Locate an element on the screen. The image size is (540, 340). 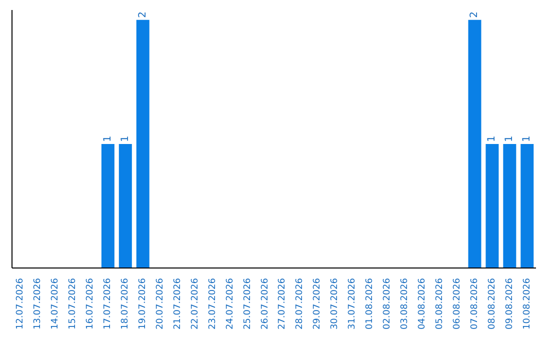
x-tick-label: 26.07.2026 is located at coordinates (265, 304).